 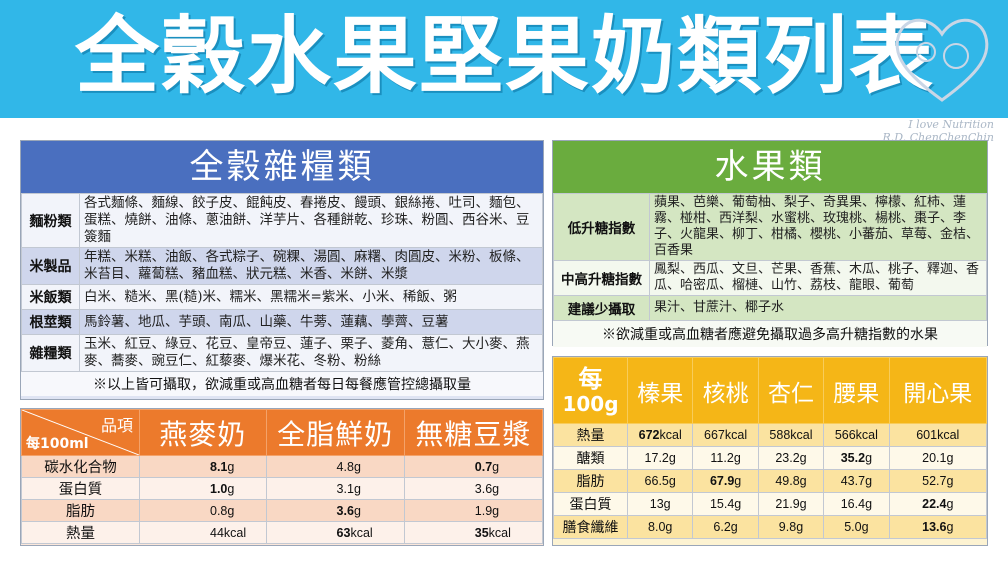 I want to click on value-number: 15.4, so click(x=722, y=504).